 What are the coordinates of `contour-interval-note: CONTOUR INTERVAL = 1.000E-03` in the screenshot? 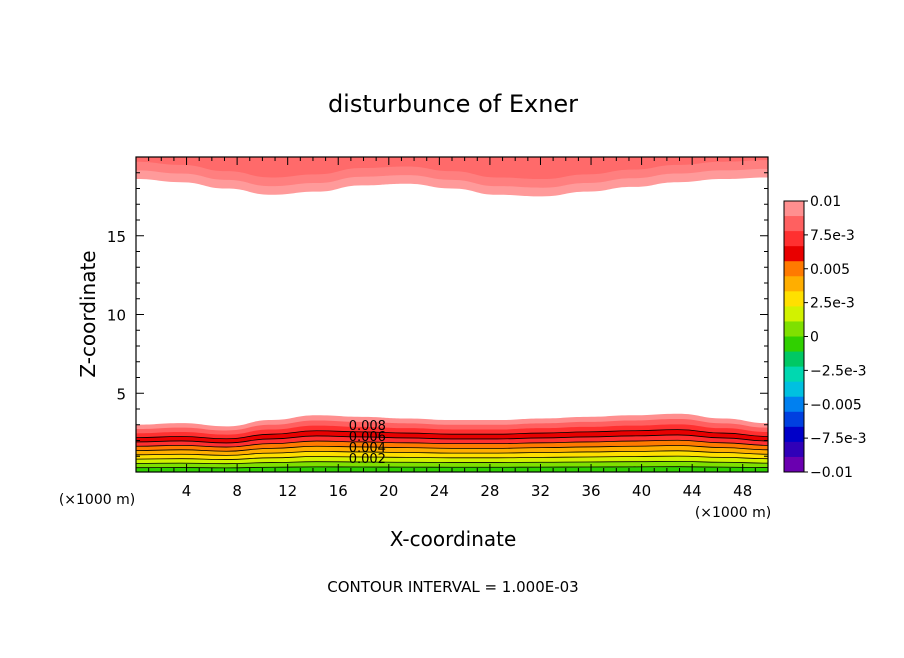 It's located at (452, 587).